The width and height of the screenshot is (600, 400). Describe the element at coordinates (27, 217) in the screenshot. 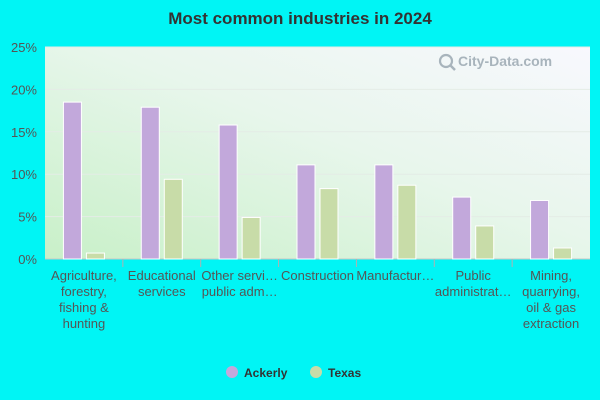

I see `y-tick-label: 5%` at that location.